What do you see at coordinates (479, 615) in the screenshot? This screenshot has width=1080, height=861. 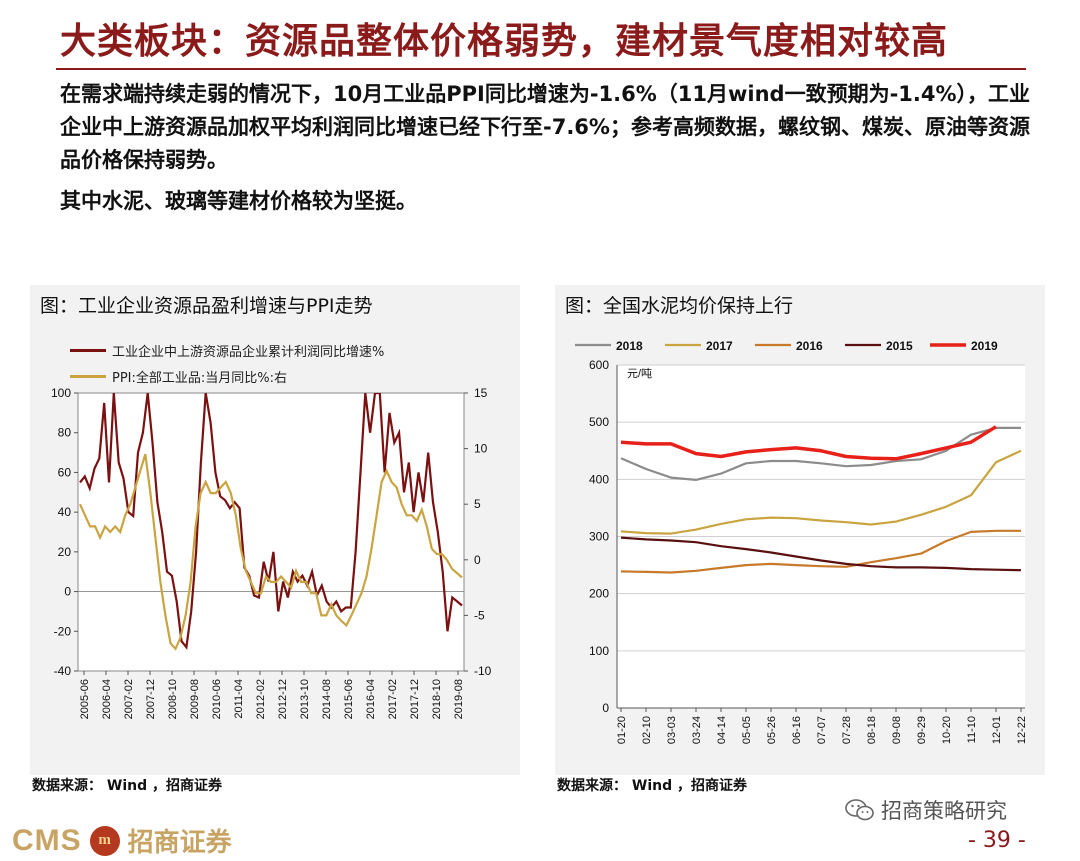 I see `y2-tick-label: -5` at bounding box center [479, 615].